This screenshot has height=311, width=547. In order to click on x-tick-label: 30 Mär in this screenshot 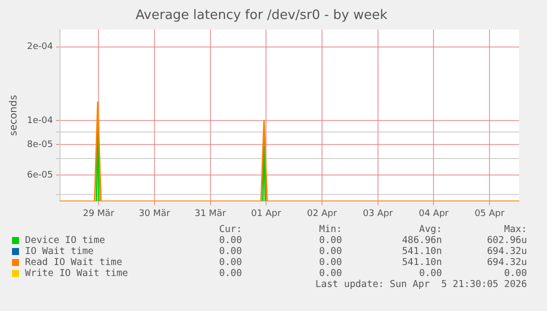, I will do `click(154, 213)`.